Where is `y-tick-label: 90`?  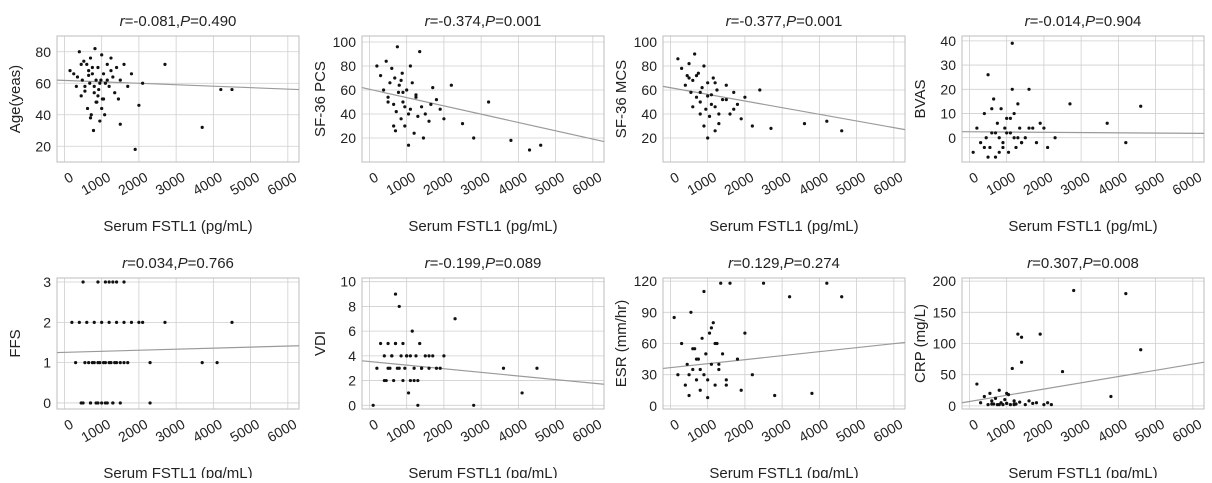
y-tick-label: 90 is located at coordinates (649, 312).